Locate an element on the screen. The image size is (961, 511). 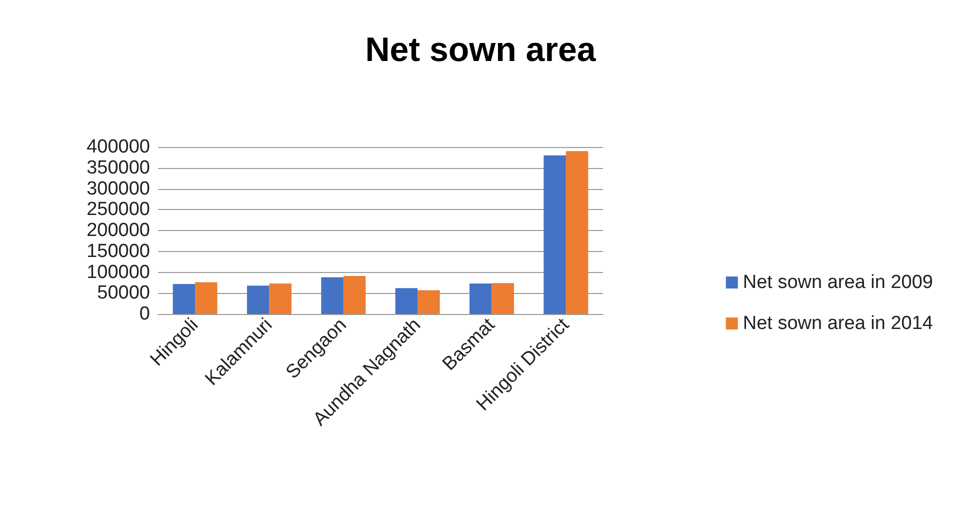
y-tick-label: 250000 is located at coordinates (118, 209).